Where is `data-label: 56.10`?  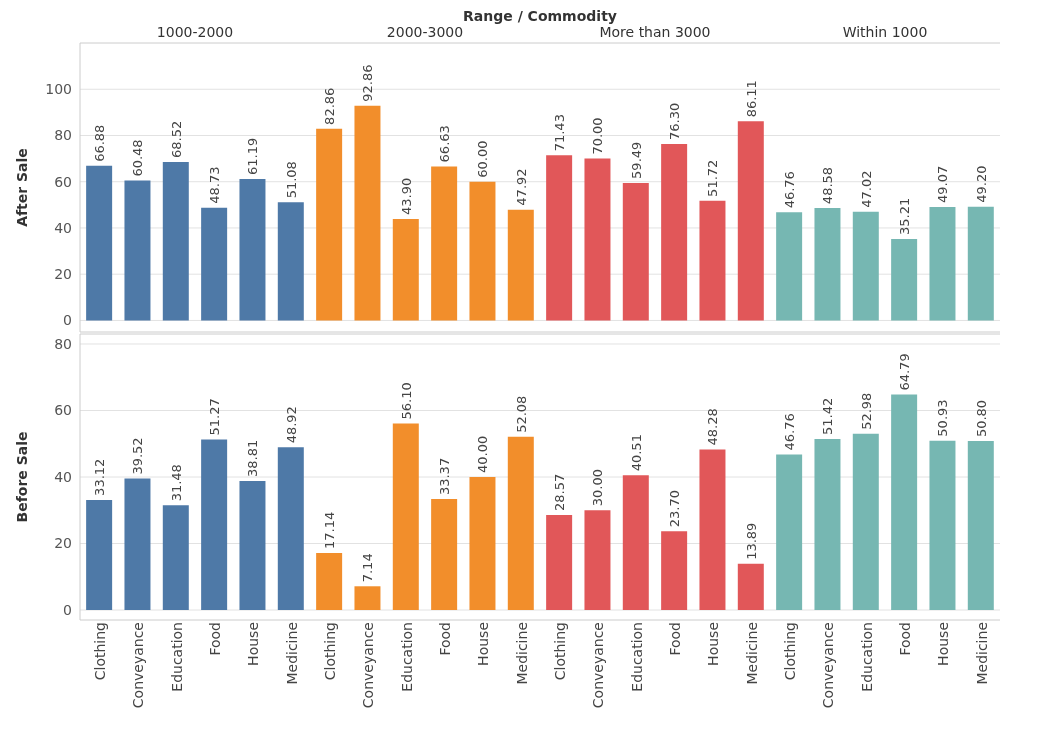
data-label: 56.10 is located at coordinates (406, 401).